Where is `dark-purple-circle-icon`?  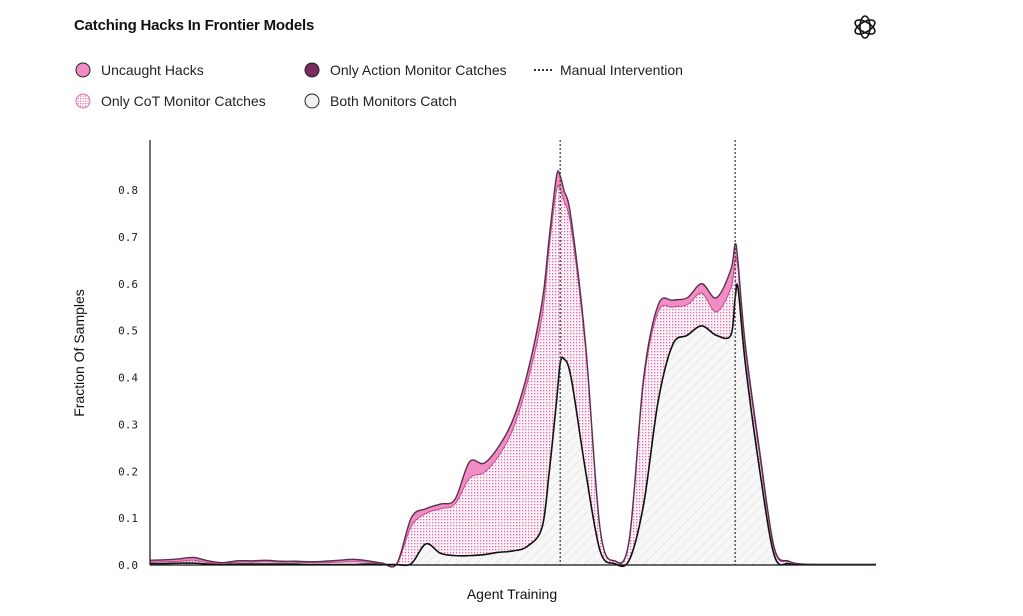
dark-purple-circle-icon is located at coordinates (312, 70).